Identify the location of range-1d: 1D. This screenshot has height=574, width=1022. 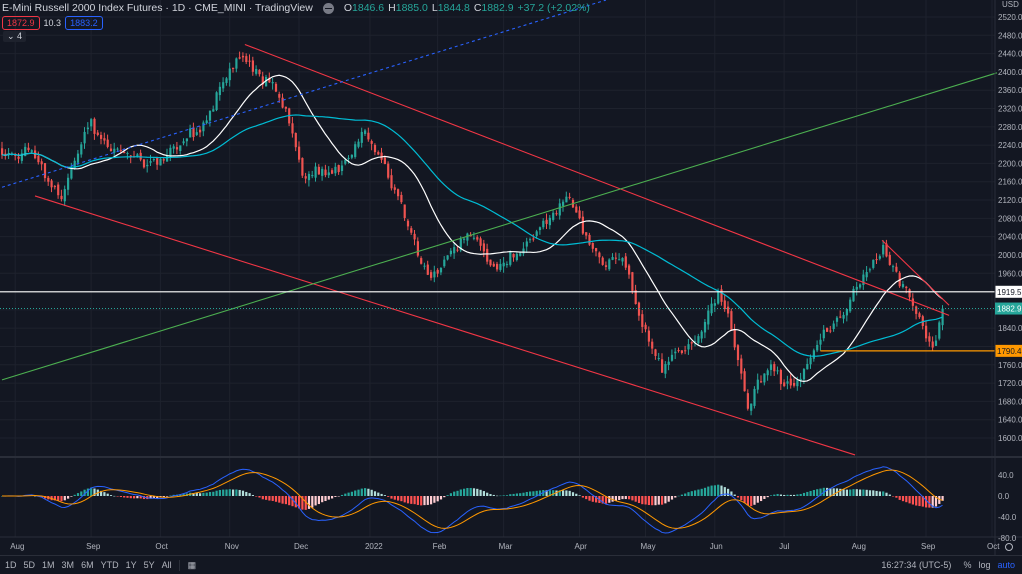
(11, 565).